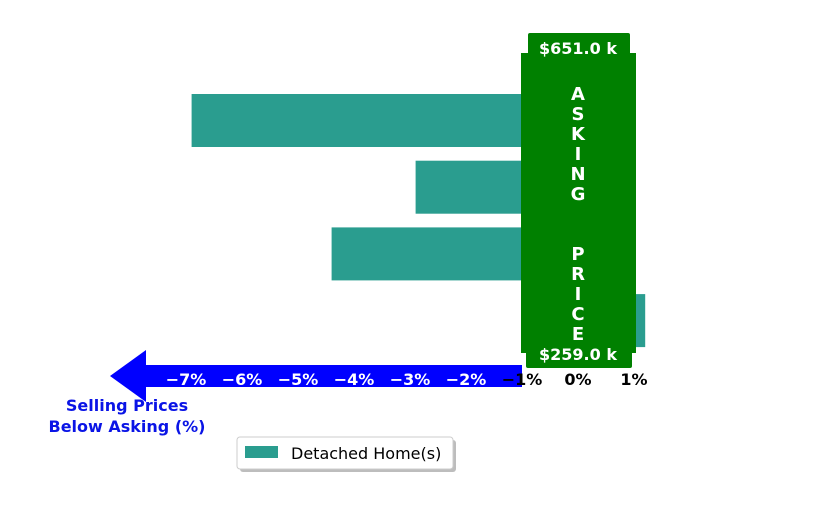 This screenshot has width=834, height=509. Describe the element at coordinates (127, 405) in the screenshot. I see `x-axis-label-line-1: Selling Prices` at that location.